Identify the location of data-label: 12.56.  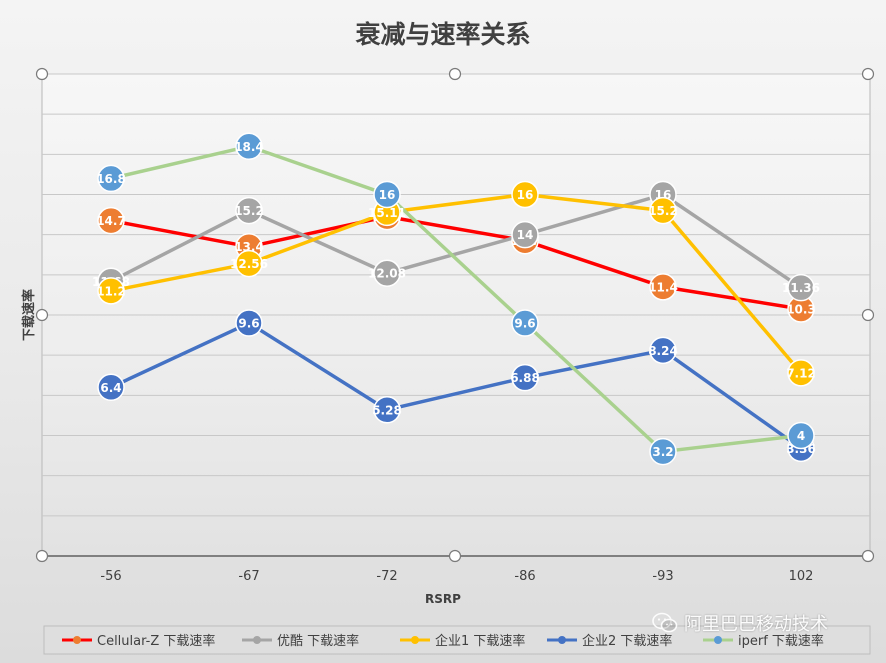
(249, 264).